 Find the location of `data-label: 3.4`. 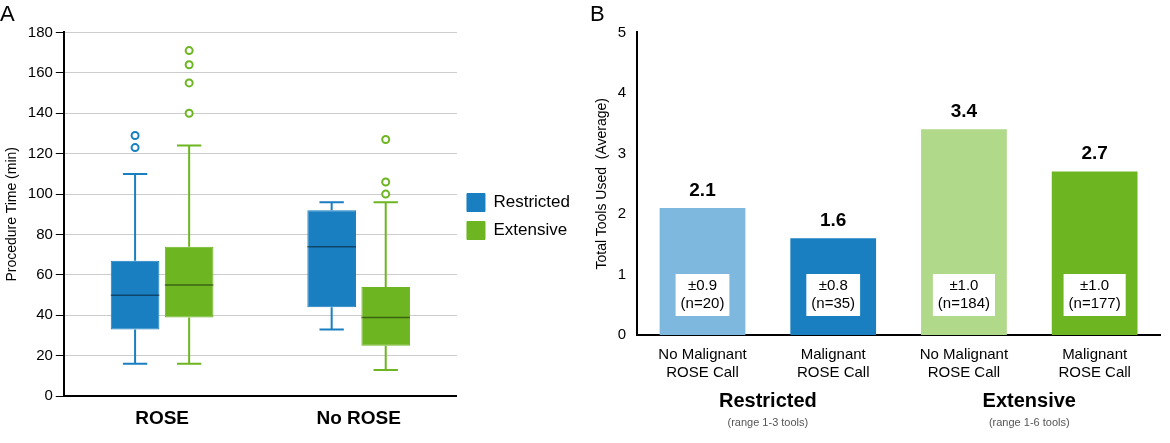

data-label: 3.4 is located at coordinates (964, 110).